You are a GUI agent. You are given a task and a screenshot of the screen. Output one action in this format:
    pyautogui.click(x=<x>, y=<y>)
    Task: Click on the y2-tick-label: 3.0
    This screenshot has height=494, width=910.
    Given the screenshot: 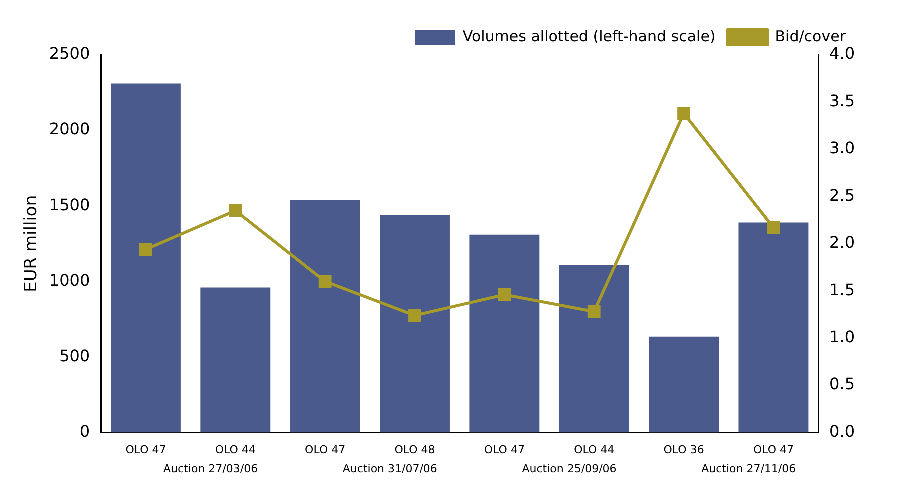 What is the action you would take?
    pyautogui.click(x=843, y=148)
    